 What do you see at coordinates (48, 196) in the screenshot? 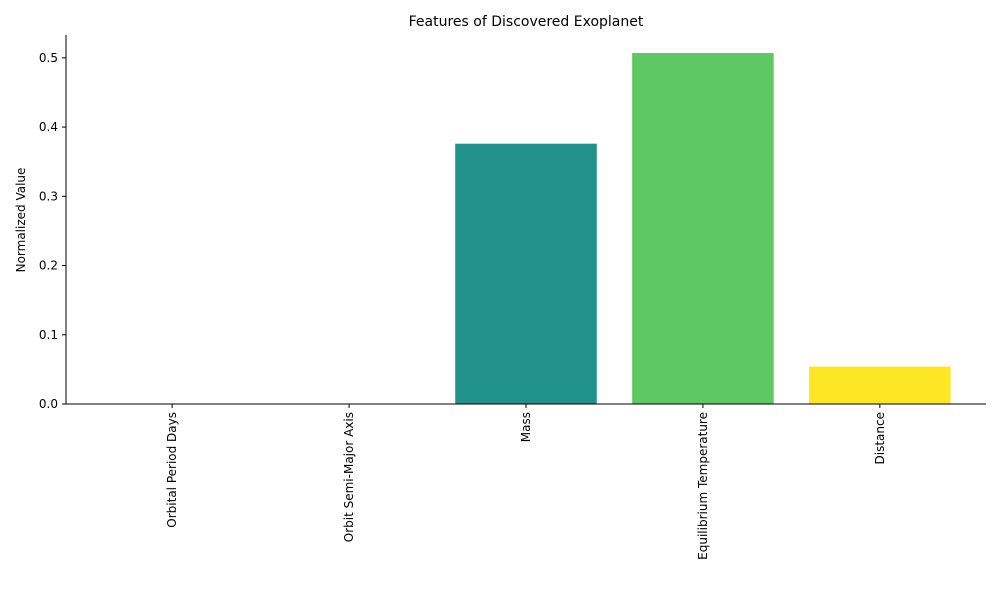
I see `y-tick-label-3: 0.3` at bounding box center [48, 196].